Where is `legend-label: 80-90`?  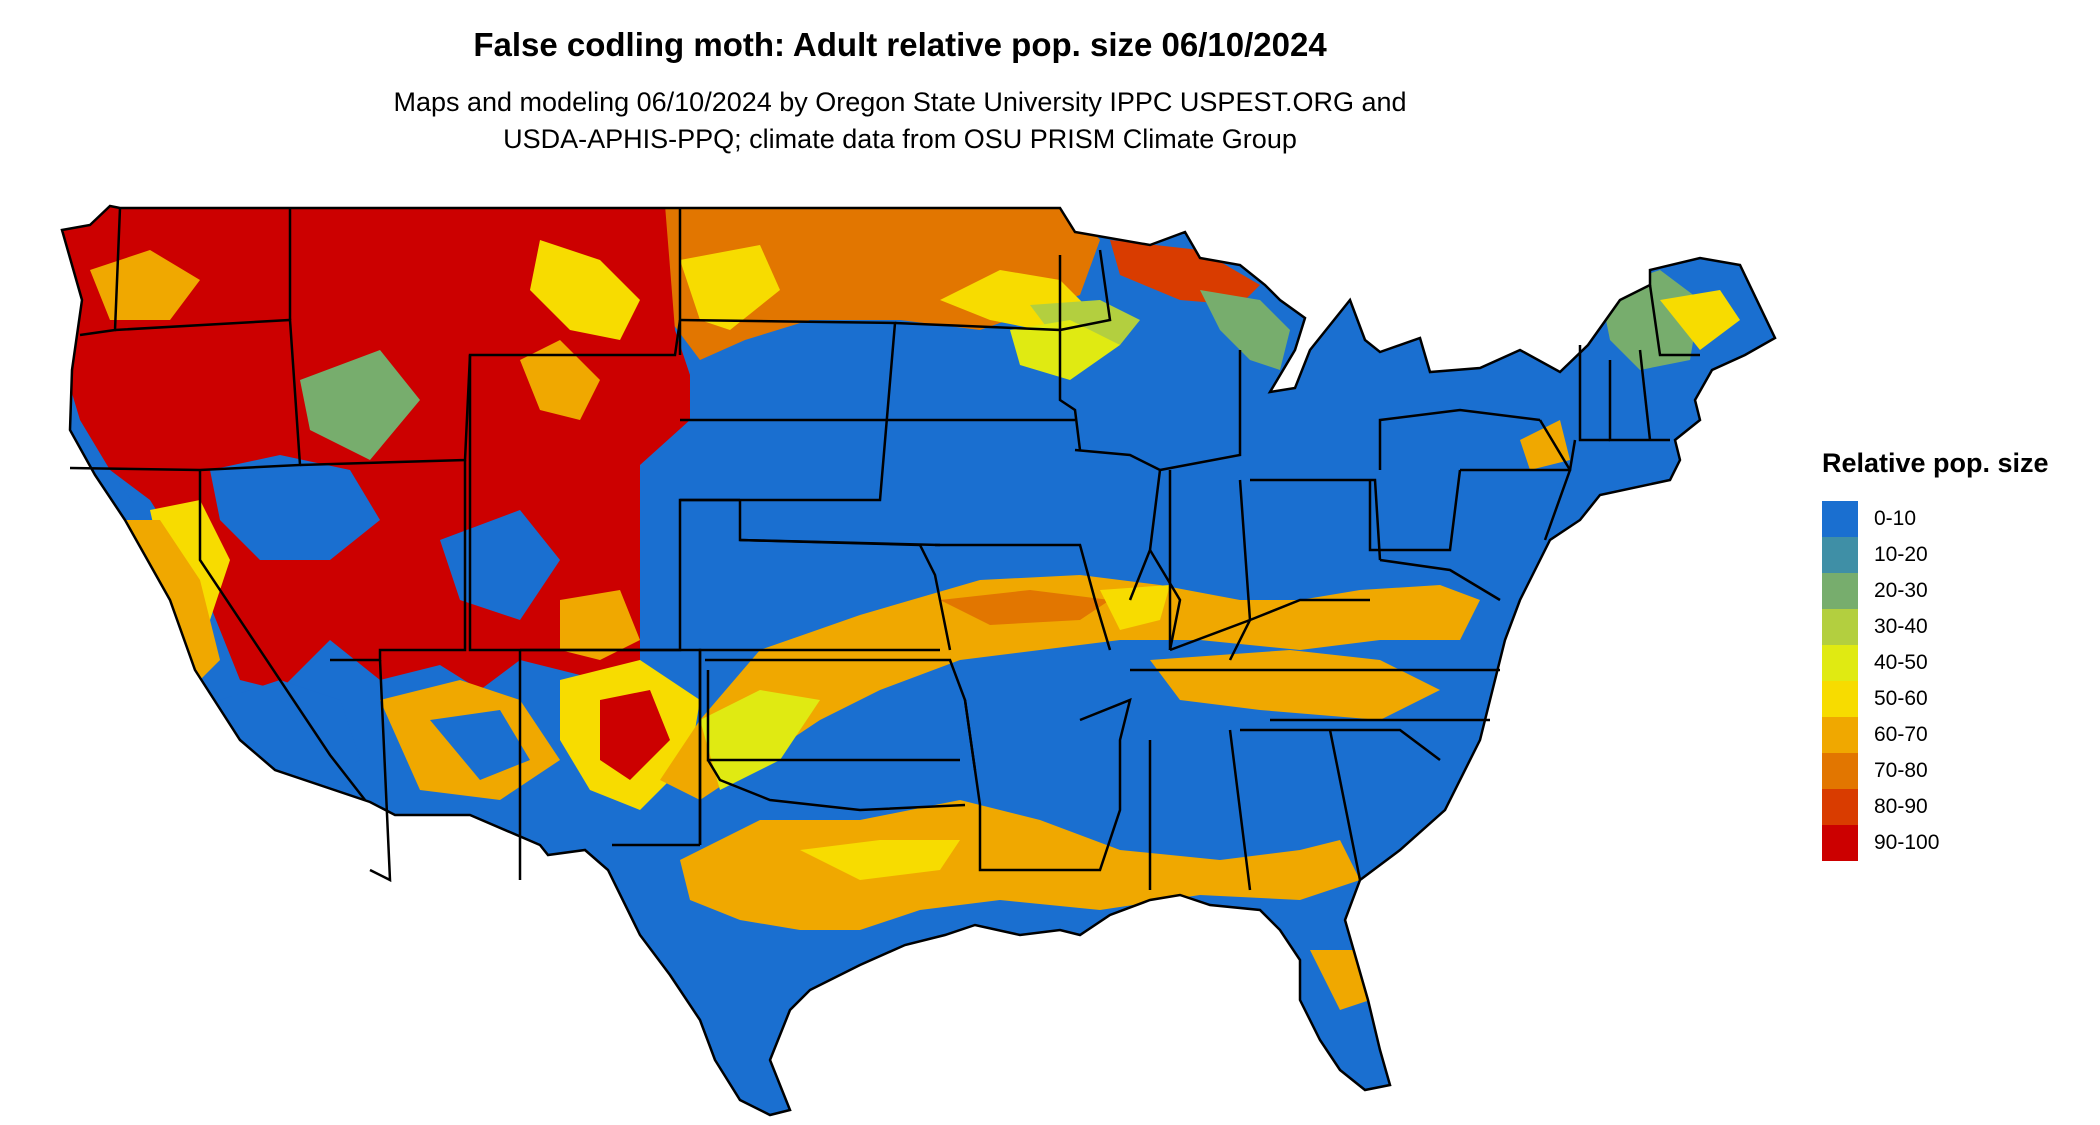 legend-label: 80-90 is located at coordinates (1901, 806).